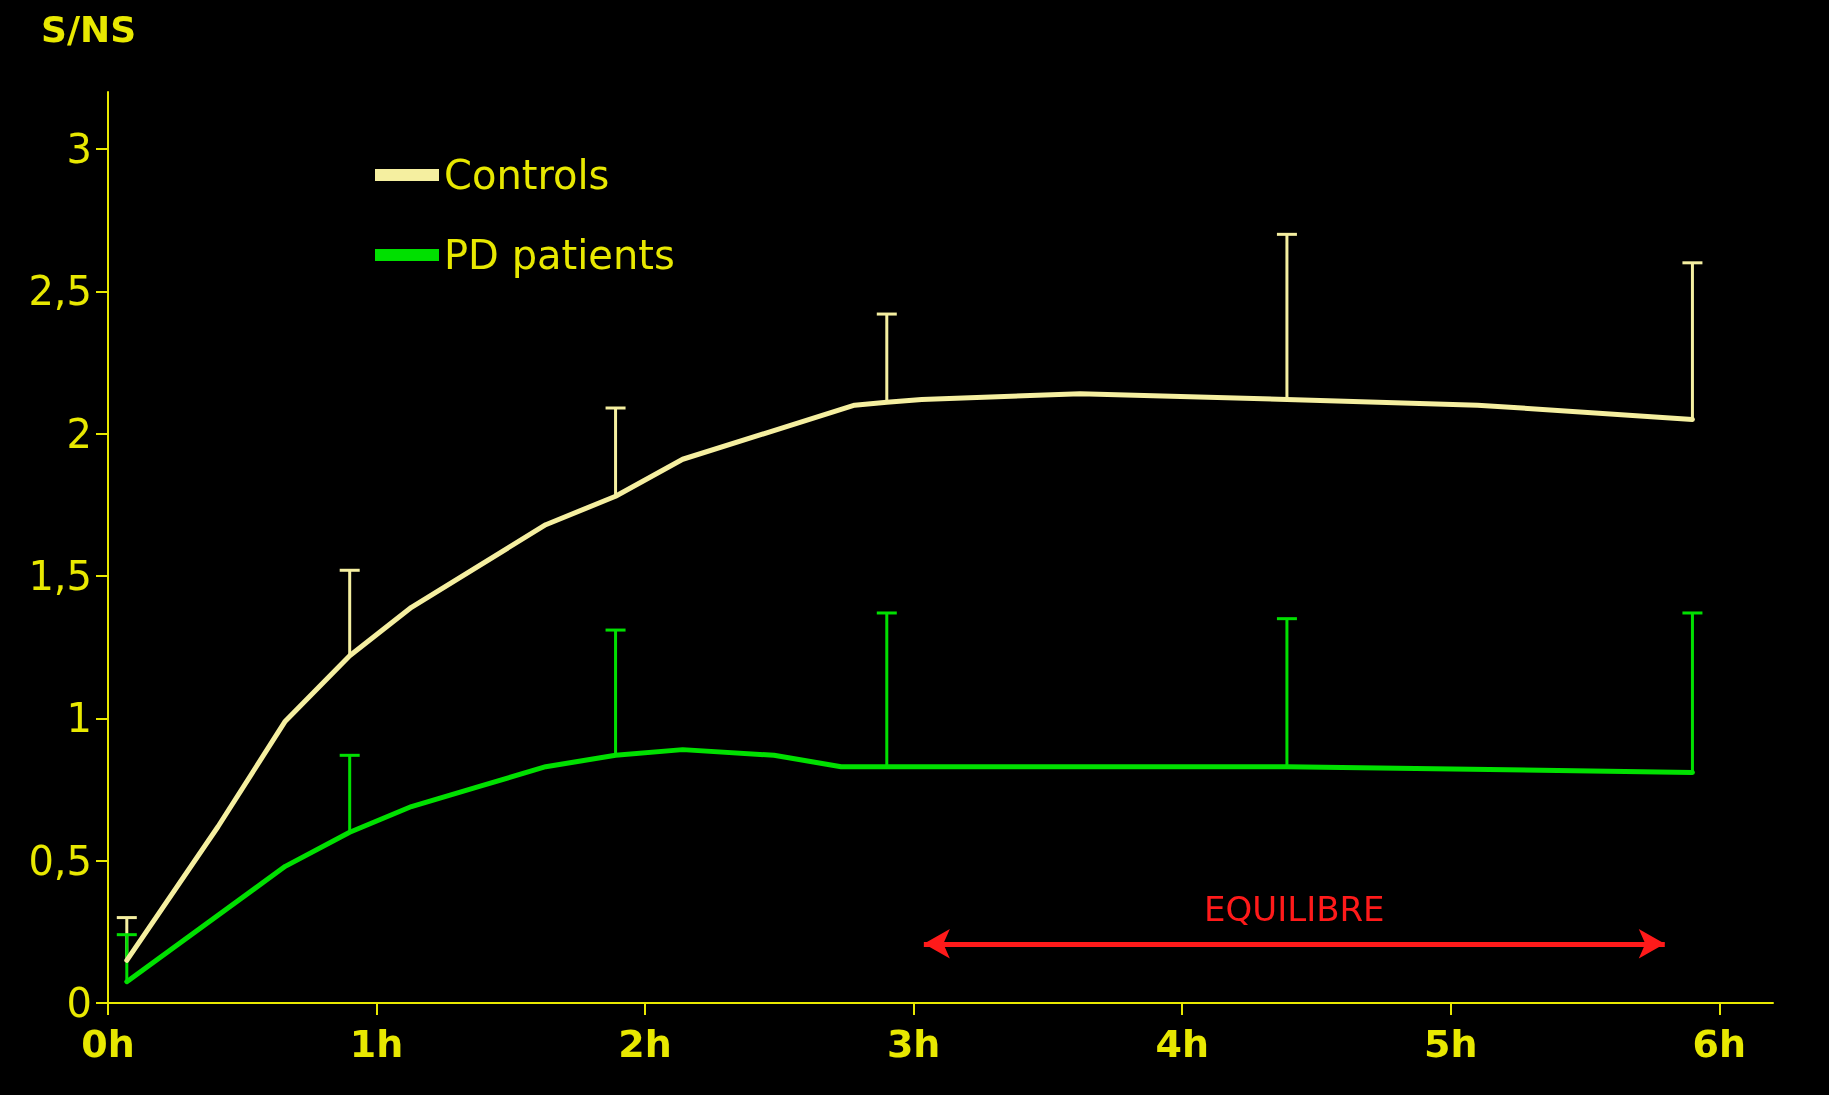  What do you see at coordinates (60, 860) in the screenshot?
I see `y-tick-label: 0,5` at bounding box center [60, 860].